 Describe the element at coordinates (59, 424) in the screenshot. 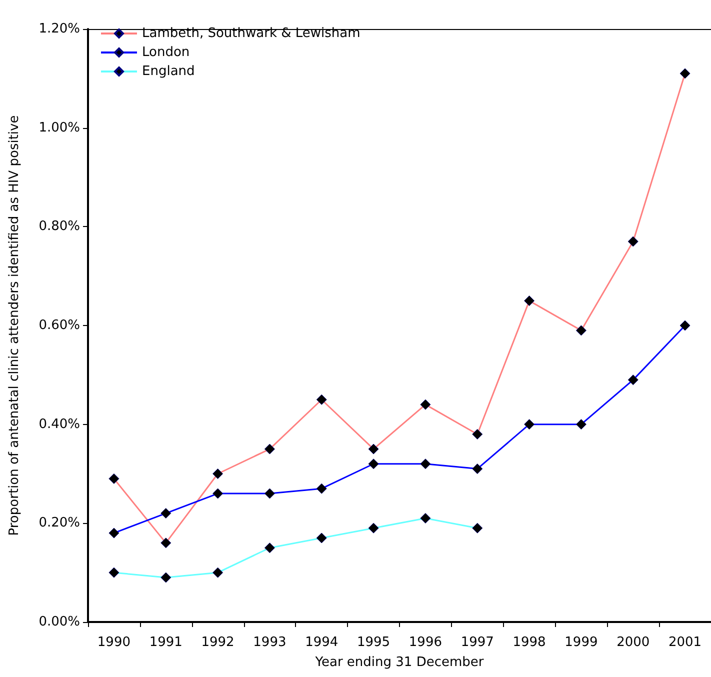

I see `y-tick-label: 0.40%` at that location.